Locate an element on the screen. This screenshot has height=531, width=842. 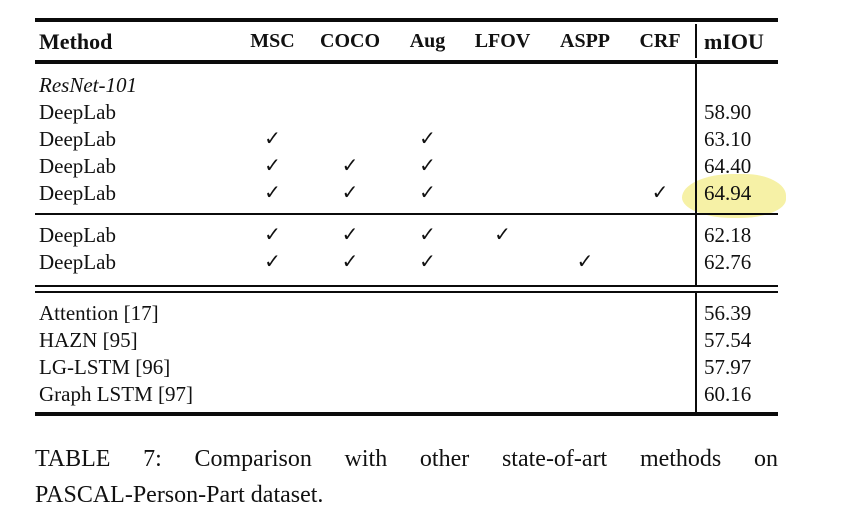
table-row: LG-LSTM [96] 57.97 is located at coordinates (406, 367).